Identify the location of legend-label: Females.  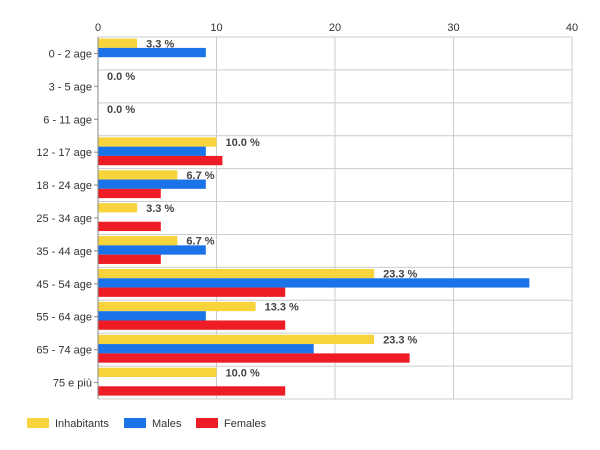
(245, 424).